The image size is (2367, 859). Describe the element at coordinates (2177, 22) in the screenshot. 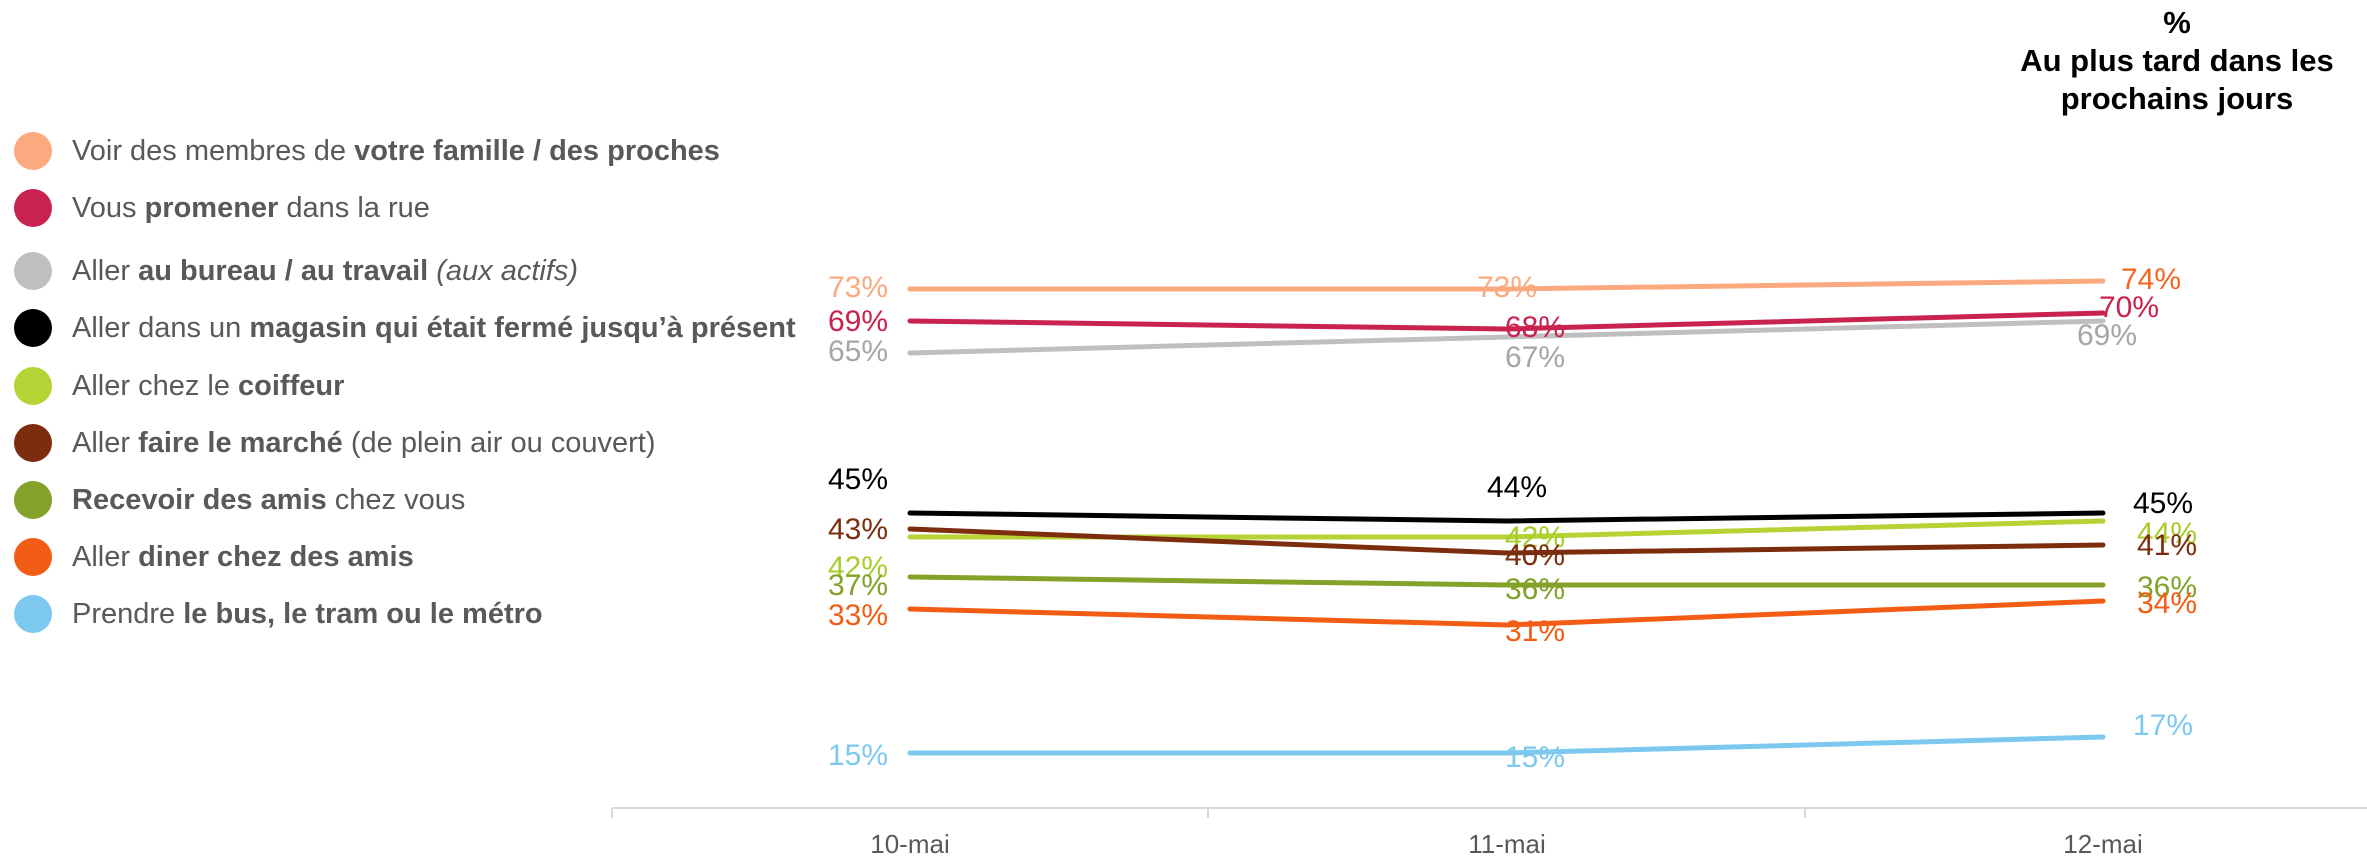

I see `chart-title: %` at that location.